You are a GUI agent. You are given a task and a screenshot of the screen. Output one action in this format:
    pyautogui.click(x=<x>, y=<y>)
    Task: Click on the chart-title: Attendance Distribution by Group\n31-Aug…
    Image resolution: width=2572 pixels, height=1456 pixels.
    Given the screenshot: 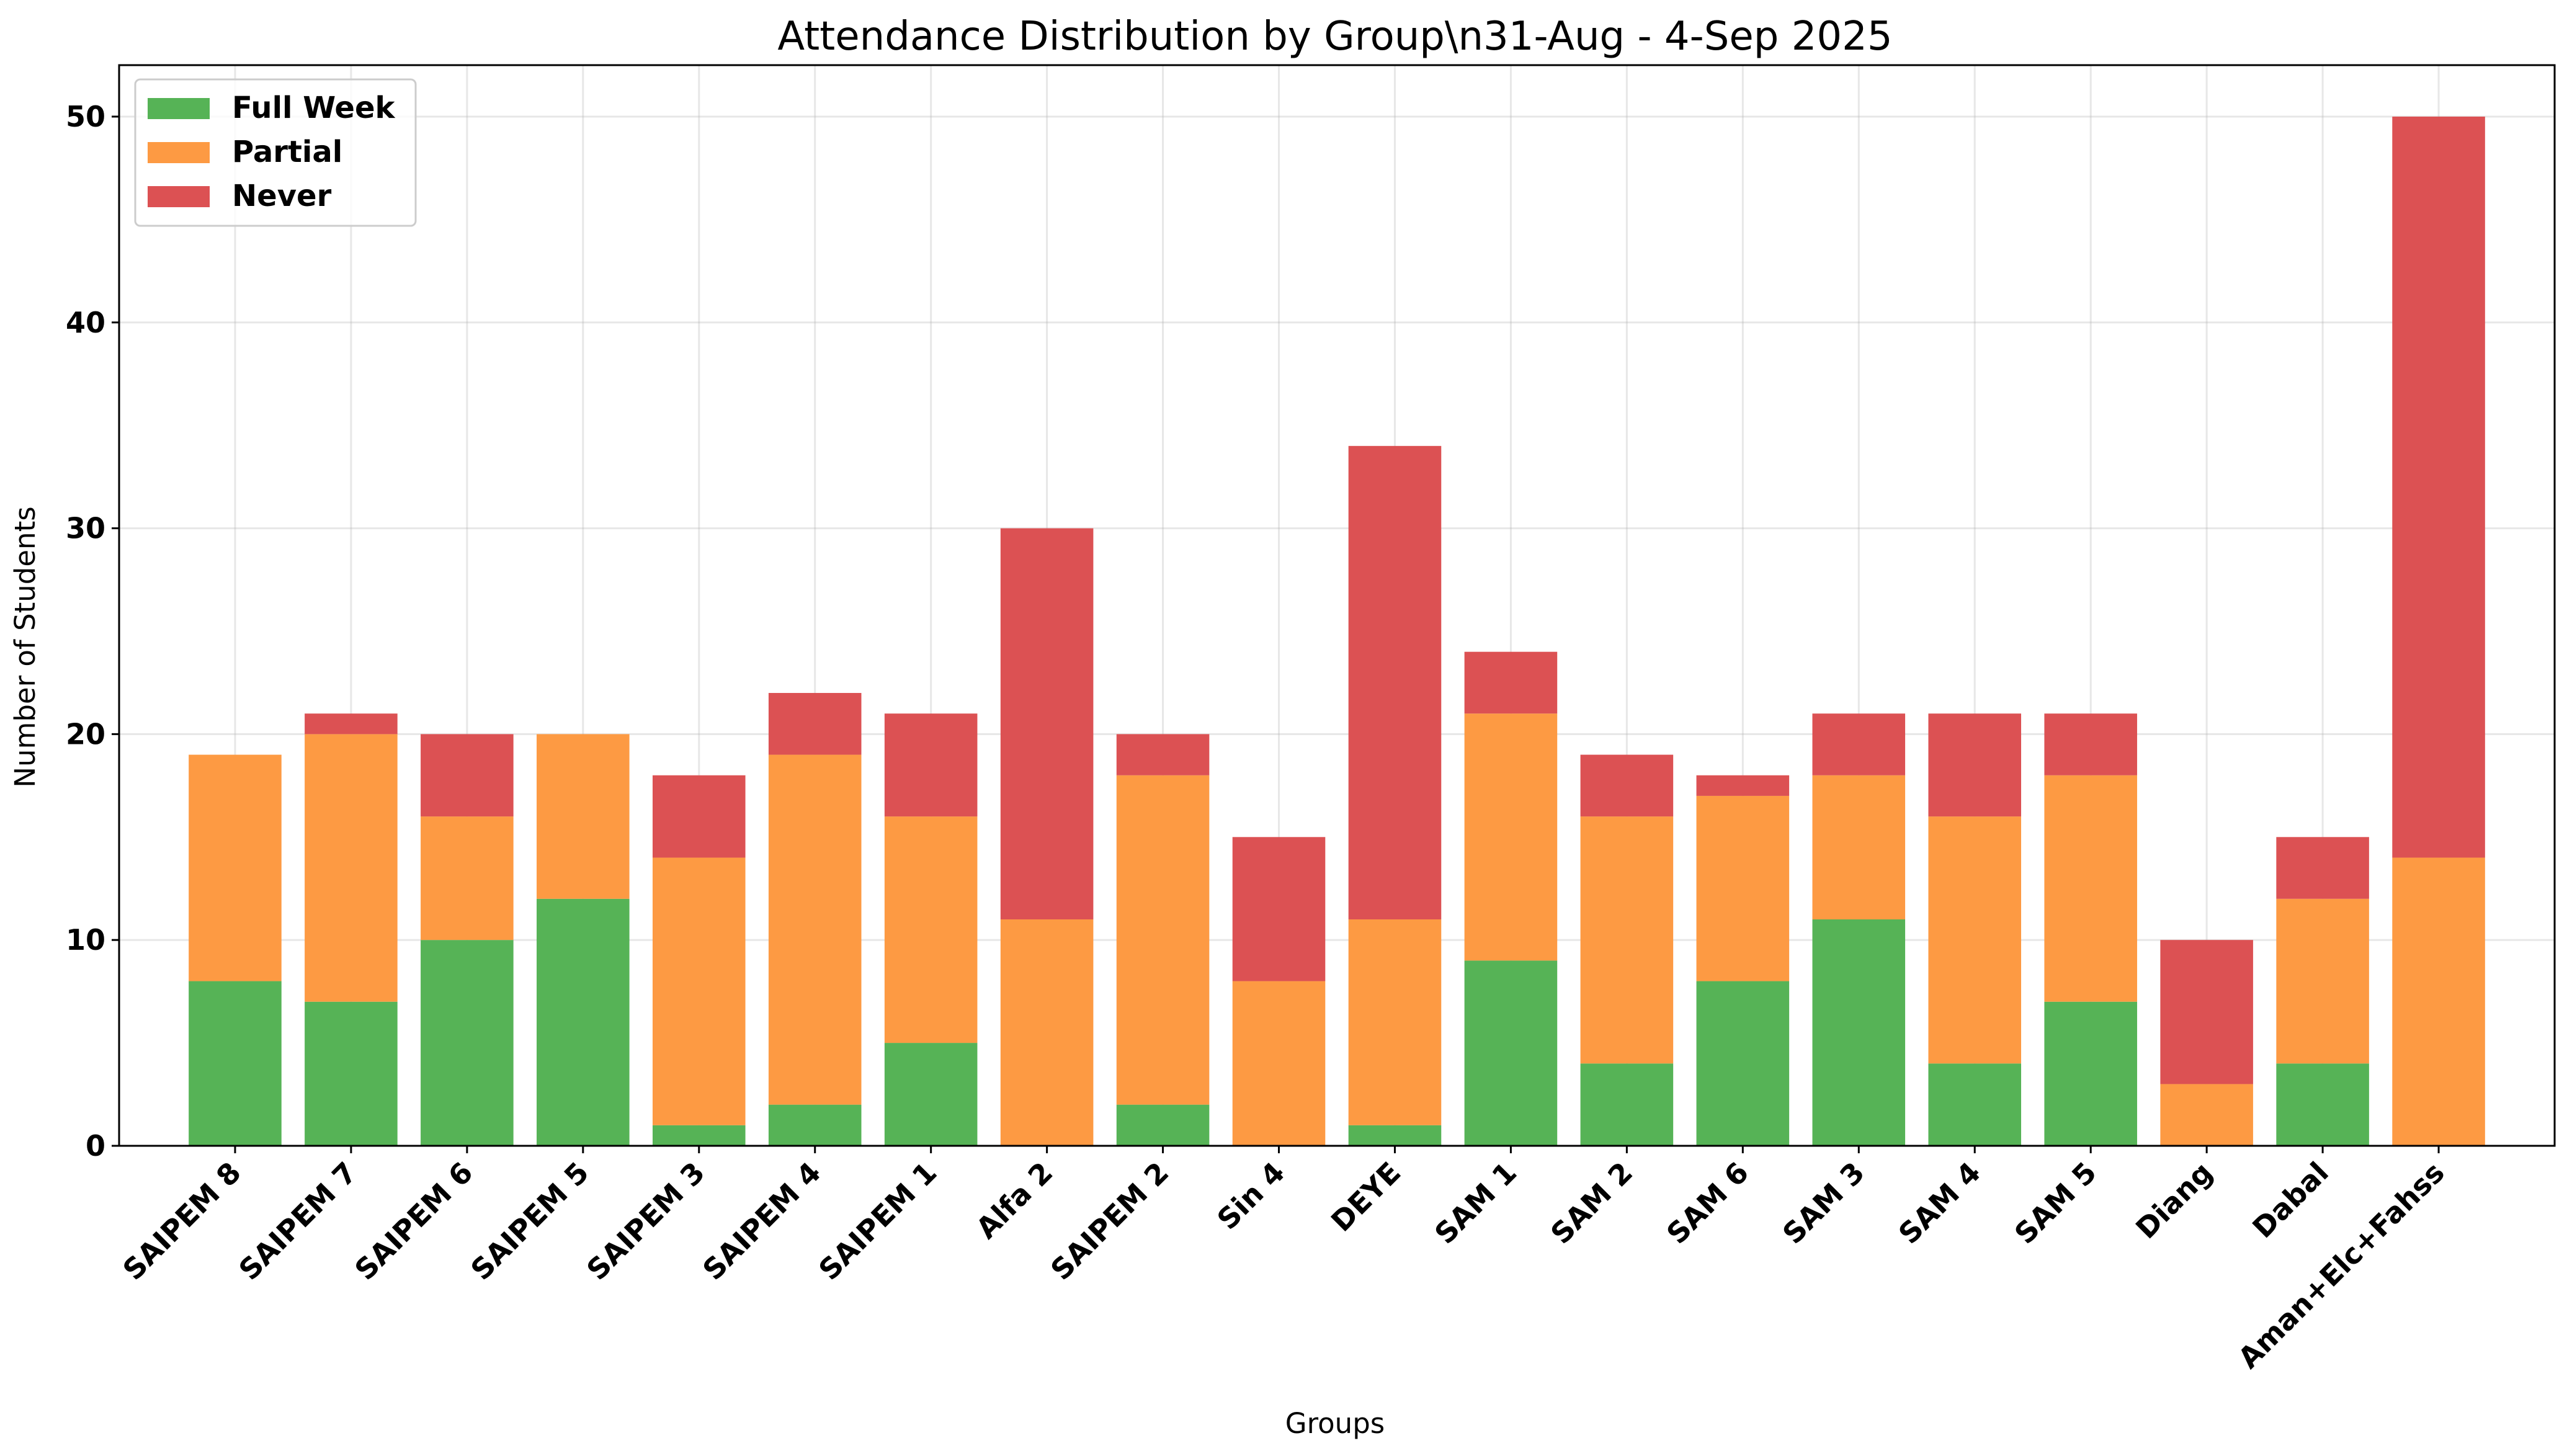 What is the action you would take?
    pyautogui.click(x=1334, y=37)
    